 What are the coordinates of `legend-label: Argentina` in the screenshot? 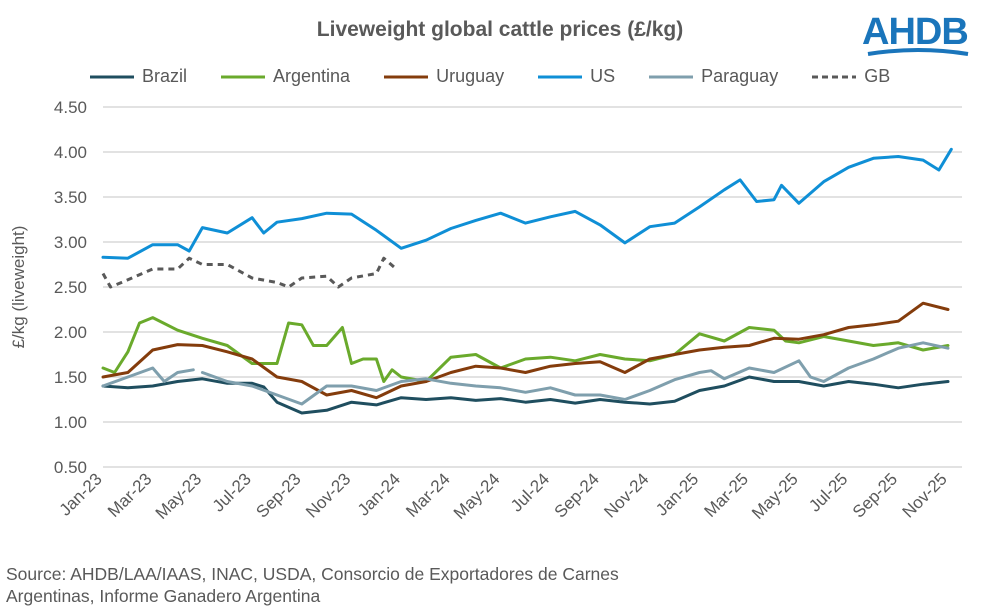 It's located at (312, 76).